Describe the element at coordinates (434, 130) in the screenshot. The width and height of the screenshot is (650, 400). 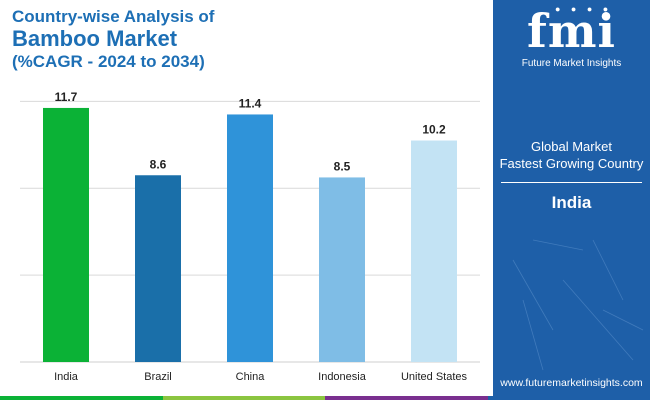
I see `data-label: 10.2` at that location.